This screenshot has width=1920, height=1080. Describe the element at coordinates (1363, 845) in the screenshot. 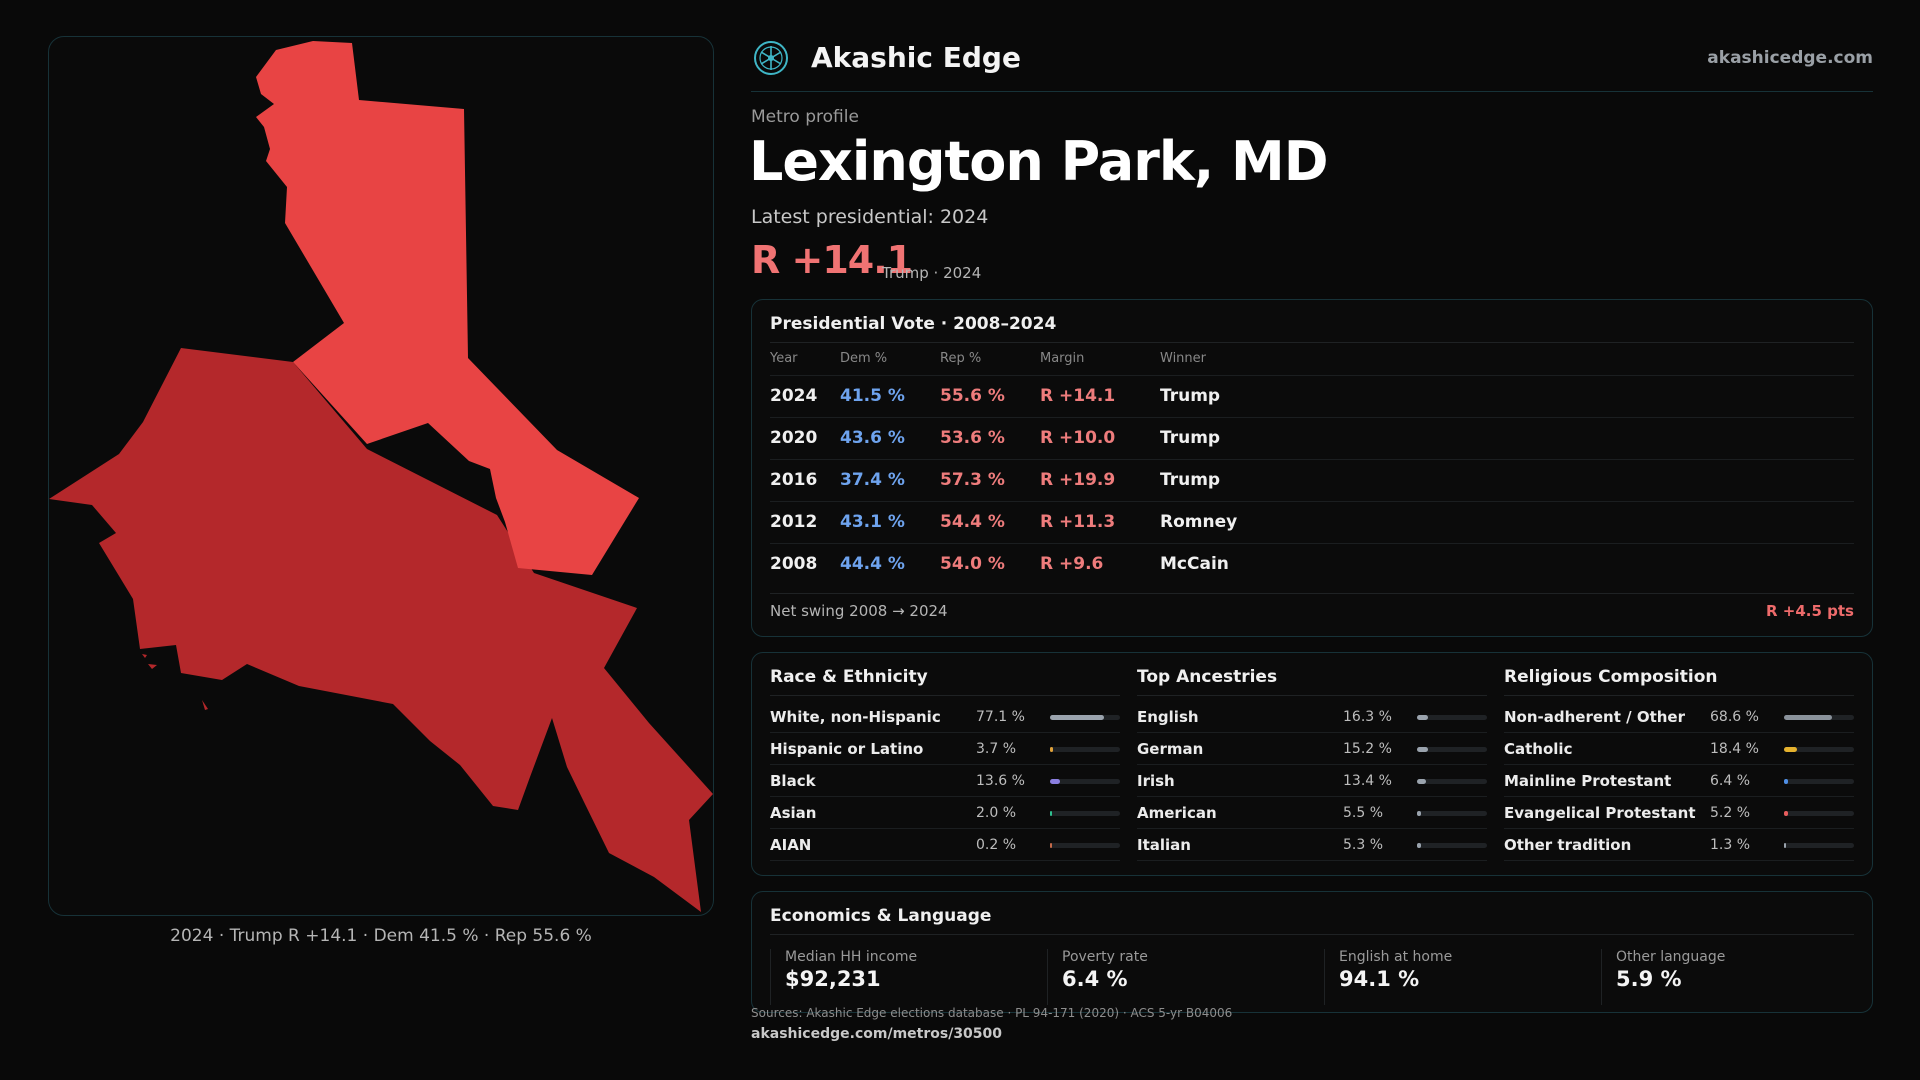

I see `item-value: 5.3 %` at that location.